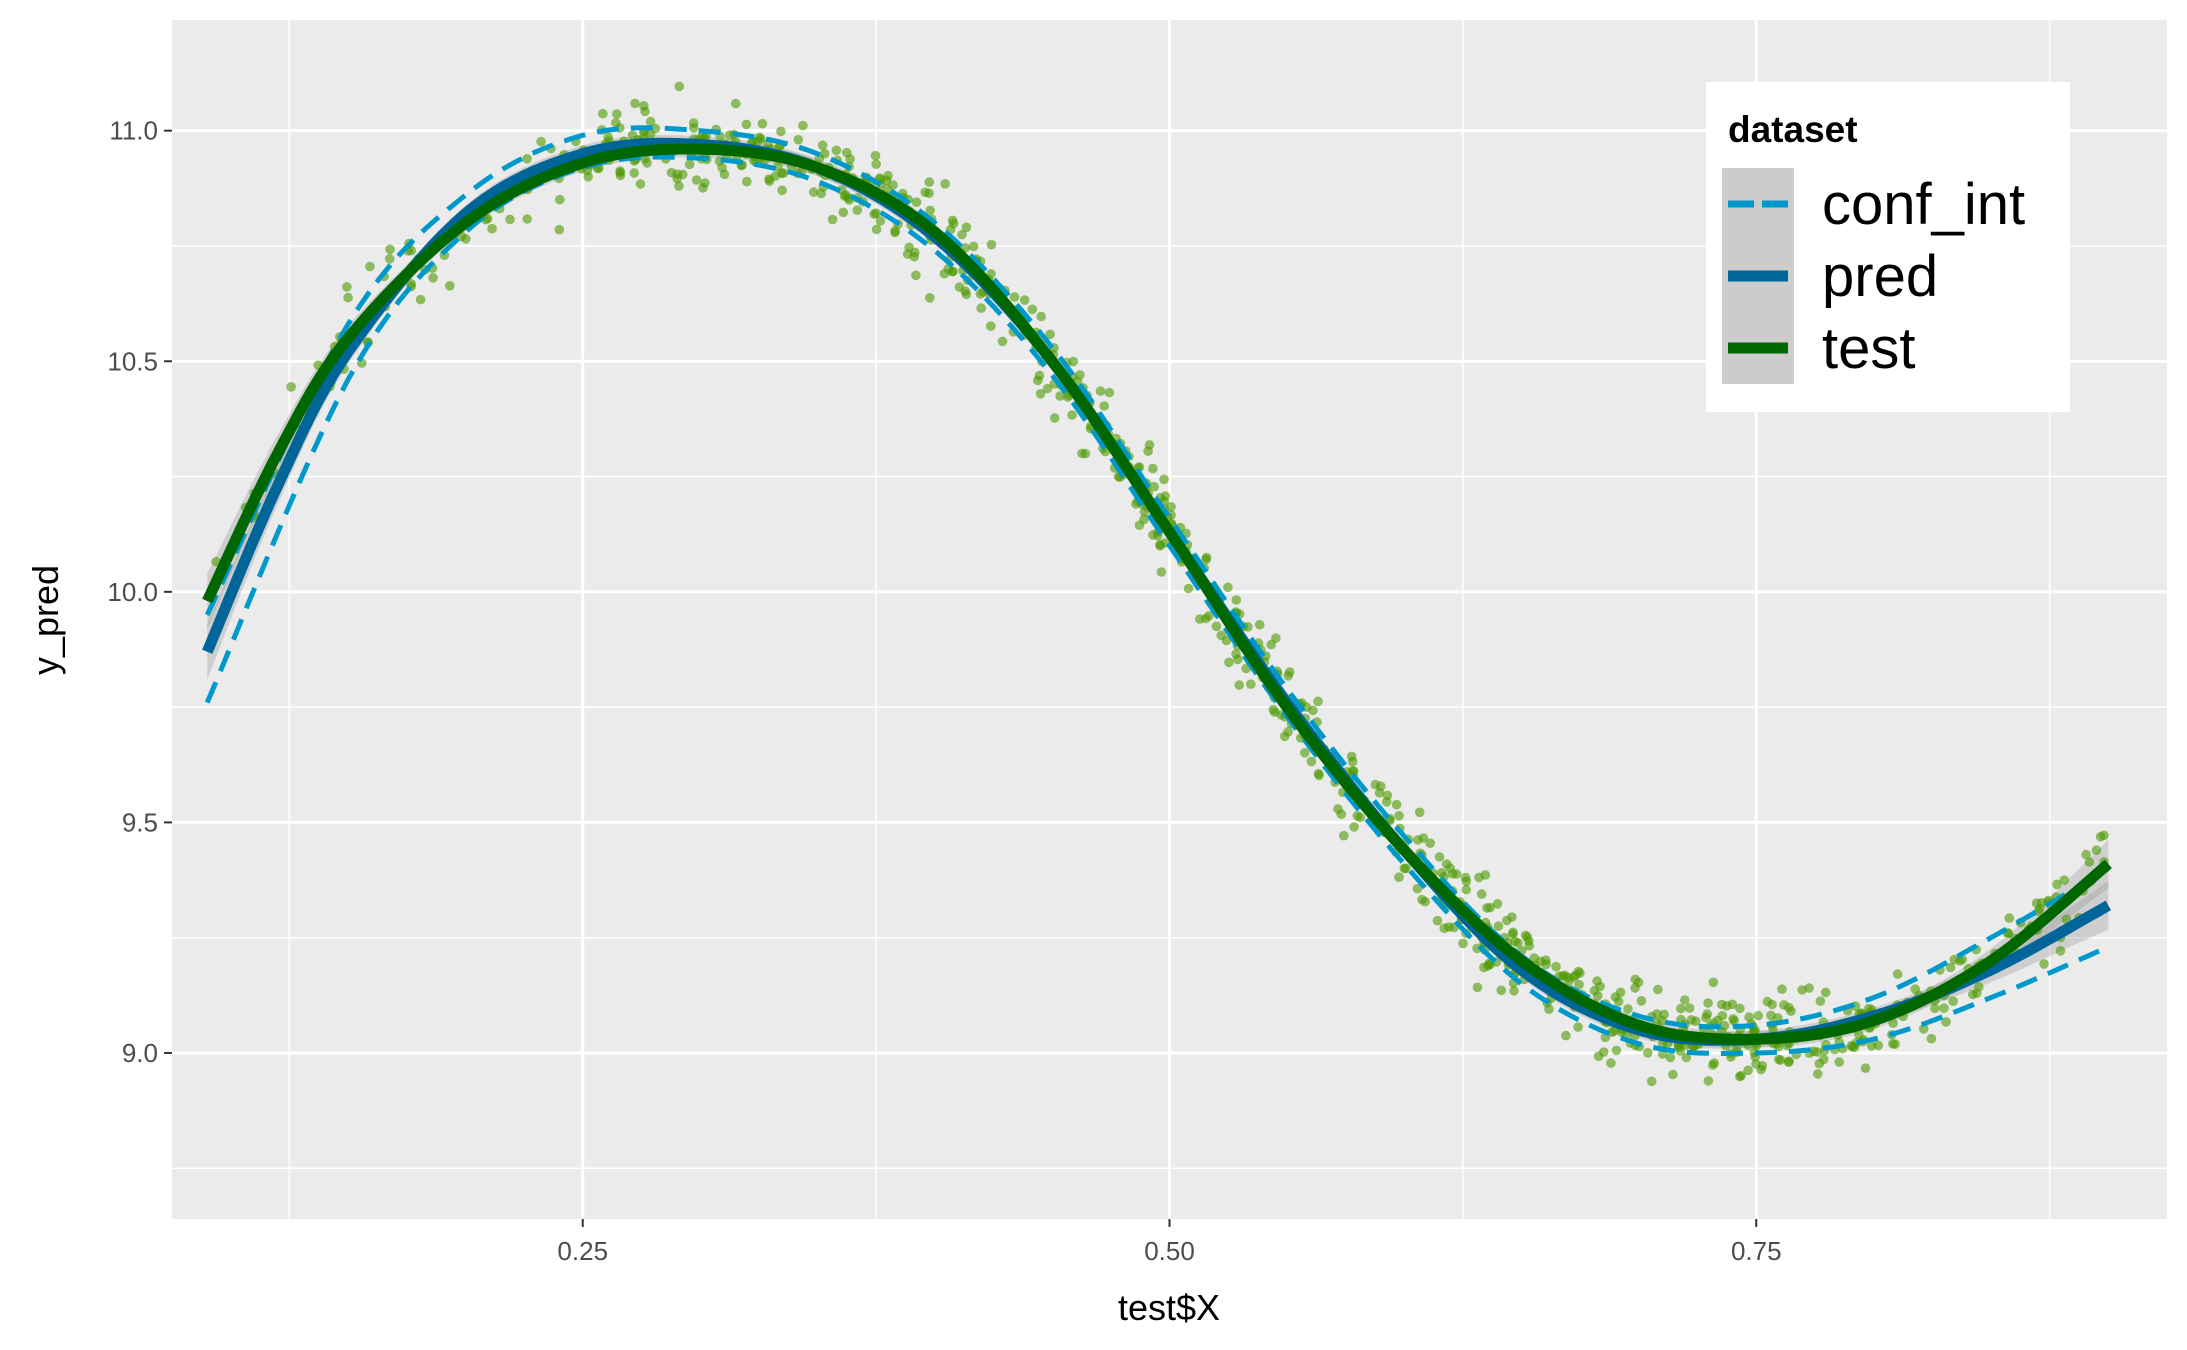 Image resolution: width=2187 pixels, height=1350 pixels. What do you see at coordinates (140, 822) in the screenshot?
I see `y-tick-label: 9.5` at bounding box center [140, 822].